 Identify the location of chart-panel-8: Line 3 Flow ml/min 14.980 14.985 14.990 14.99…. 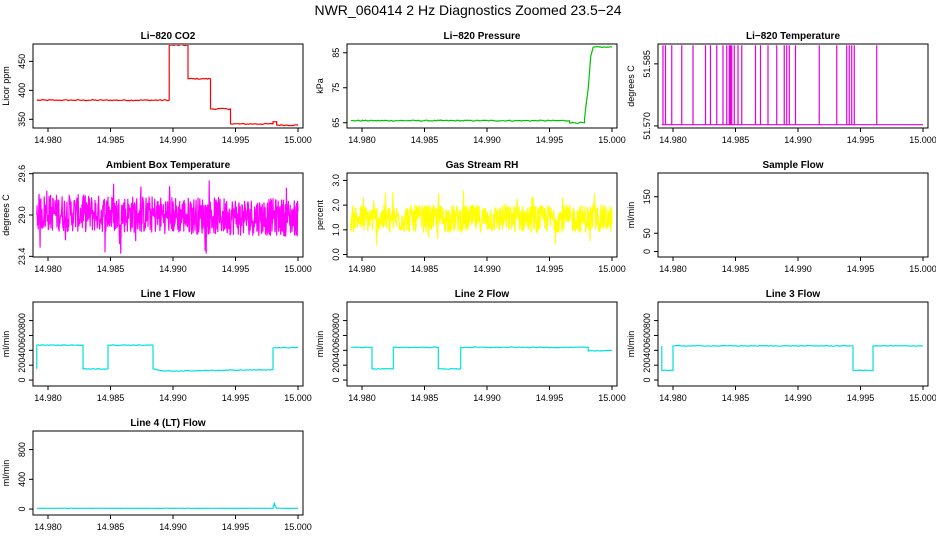
(781, 346).